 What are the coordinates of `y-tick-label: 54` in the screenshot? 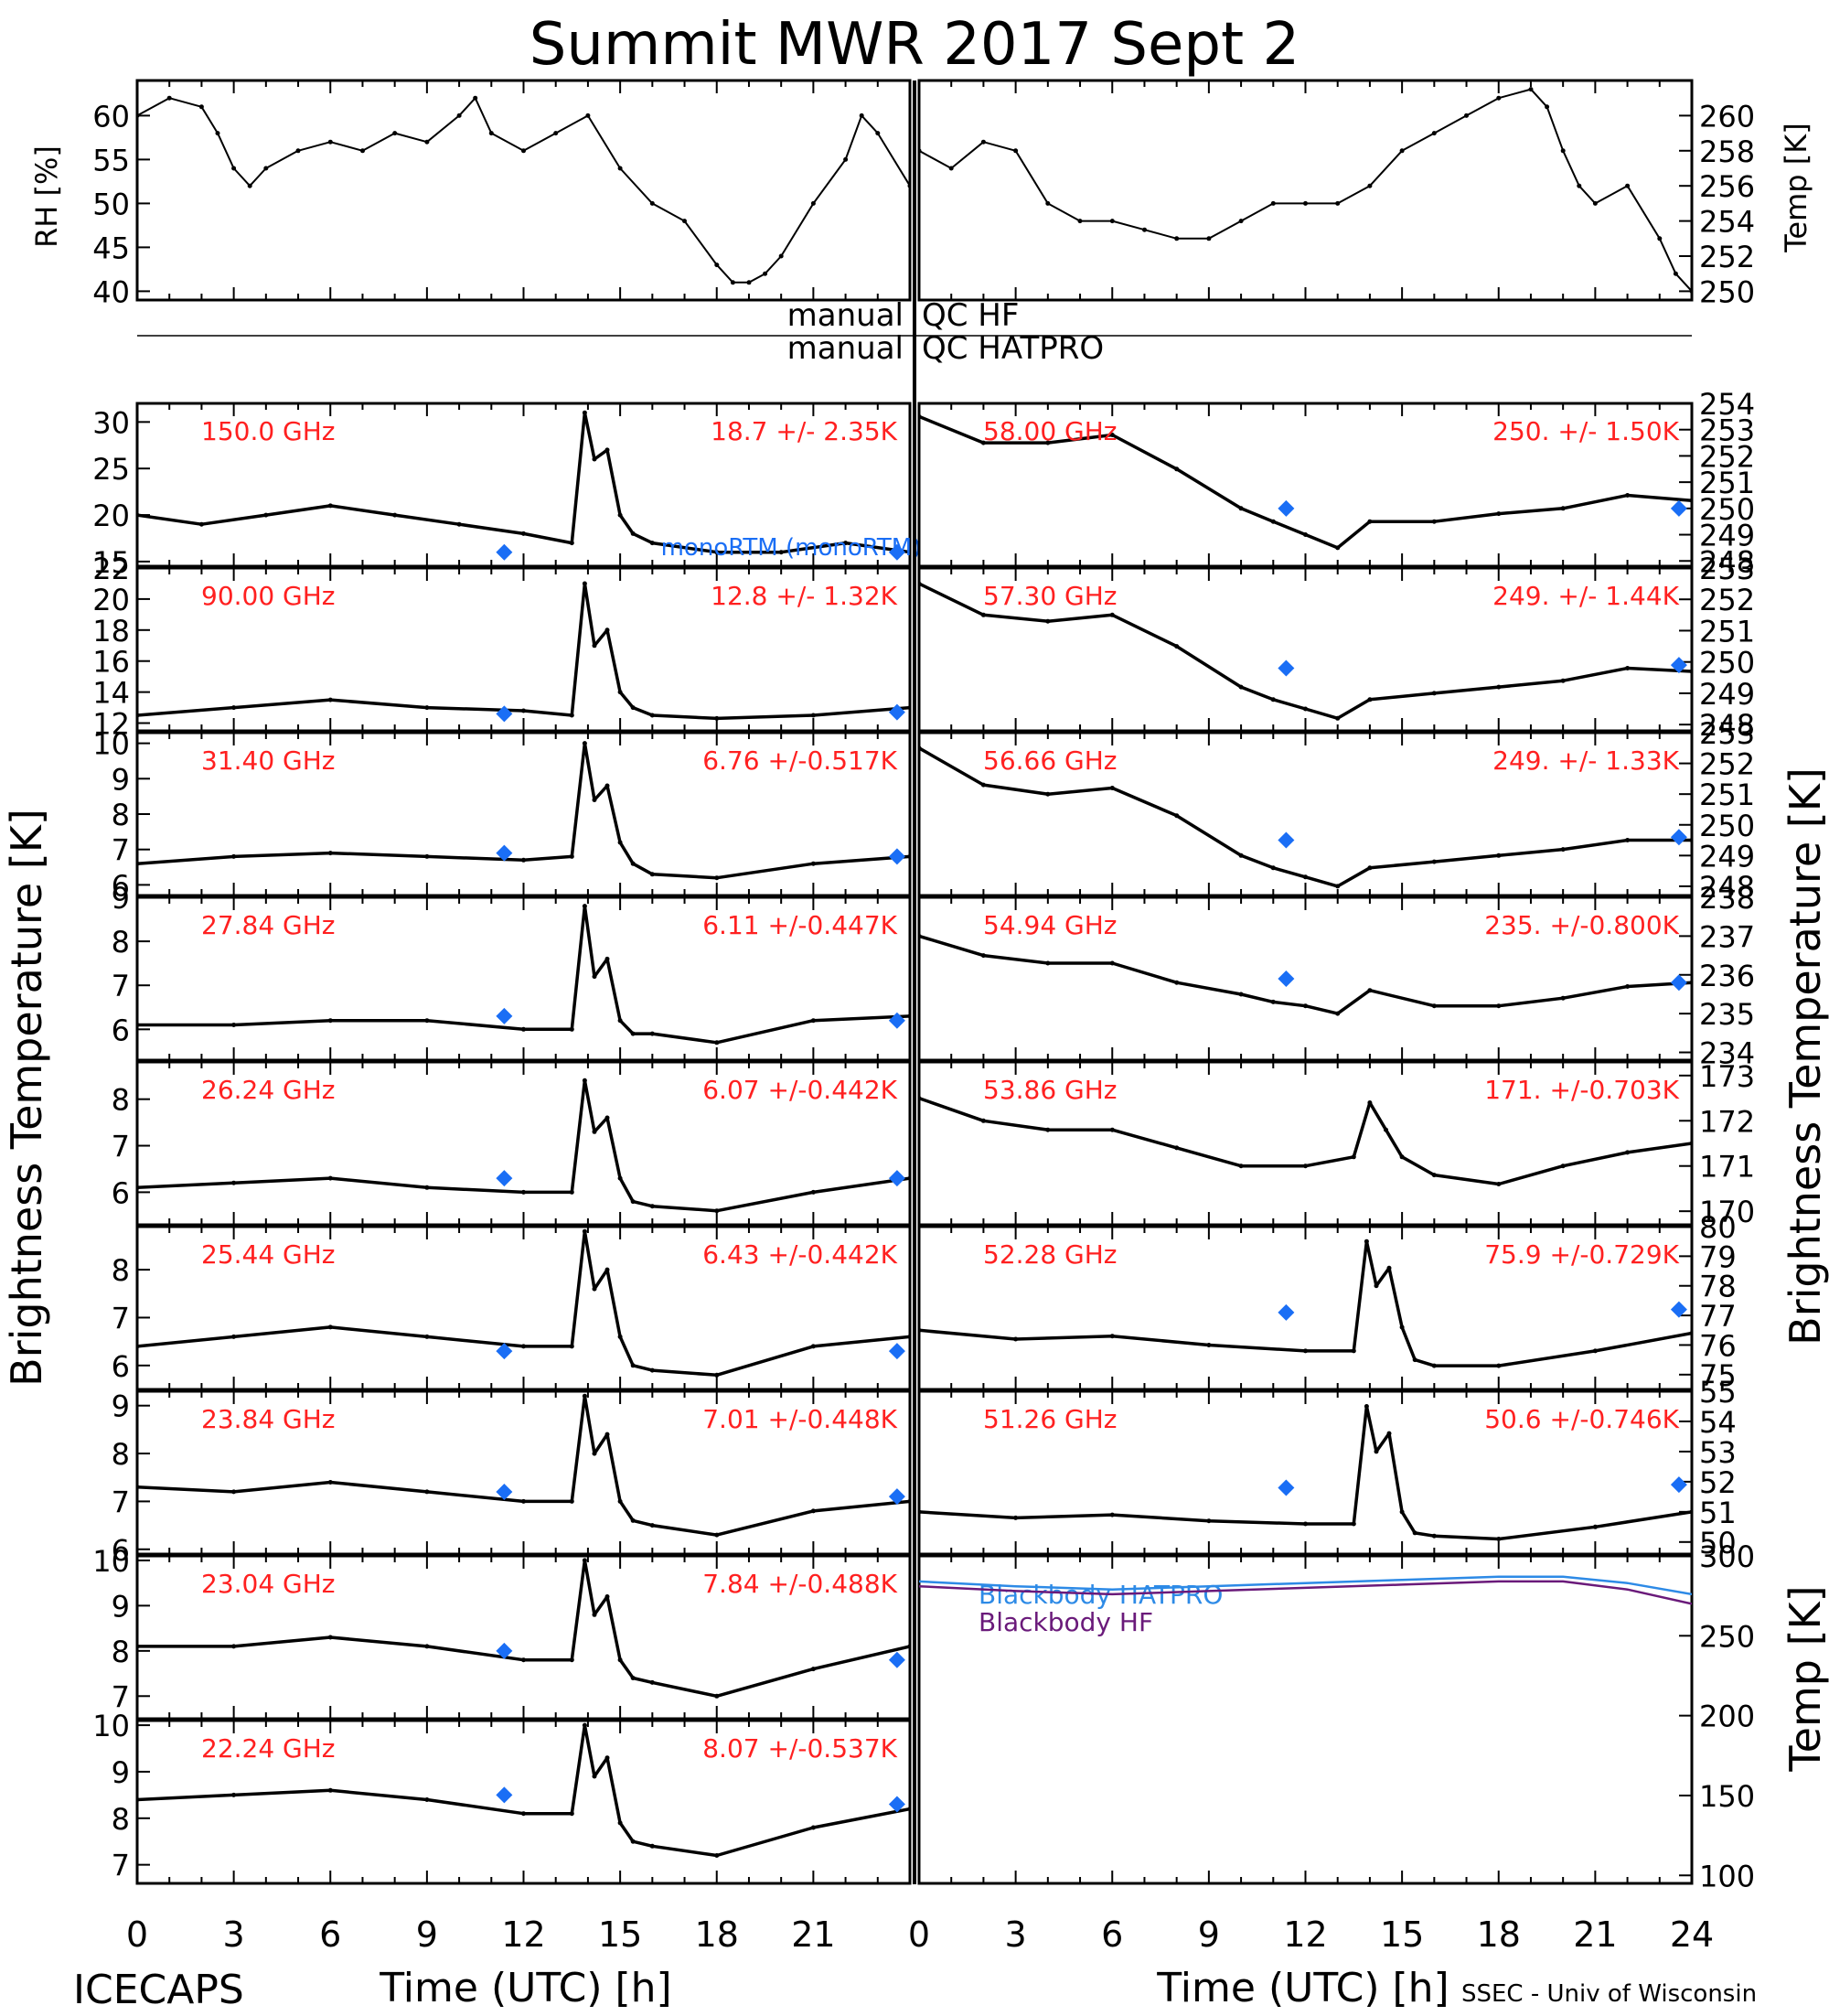 It's located at (1718, 1422).